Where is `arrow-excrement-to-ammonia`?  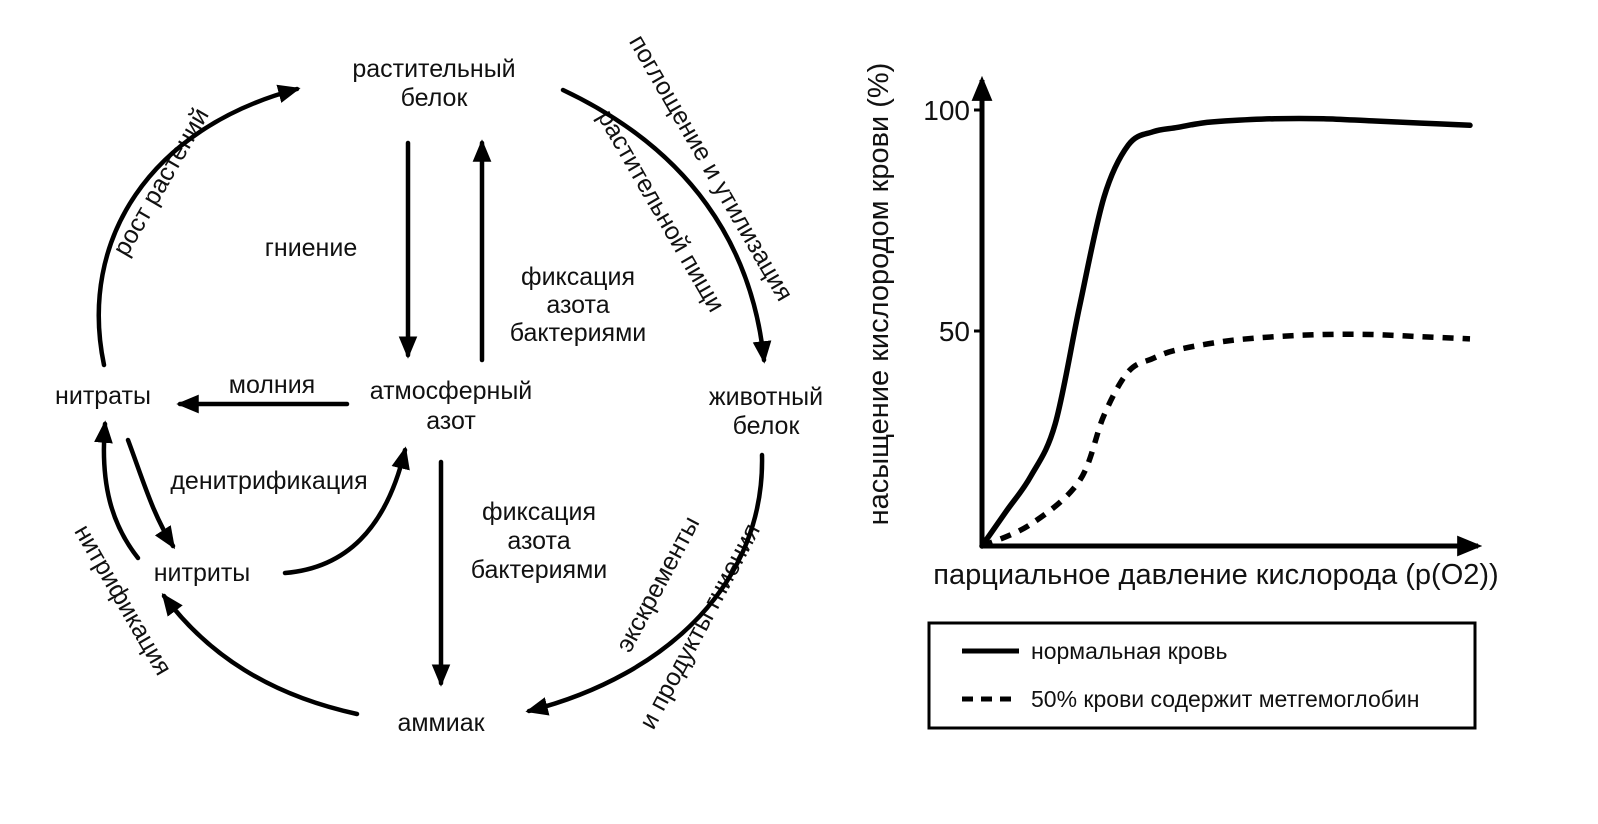 arrow-excrement-to-ammonia is located at coordinates (645, 584).